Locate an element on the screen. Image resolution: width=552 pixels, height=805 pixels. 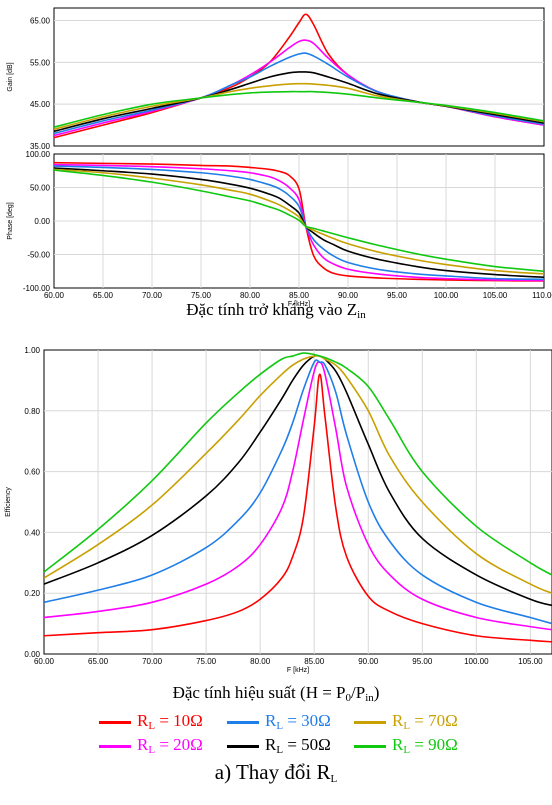
legend-item-10ohm: RL = 10Ω is located at coordinates (151, 721).